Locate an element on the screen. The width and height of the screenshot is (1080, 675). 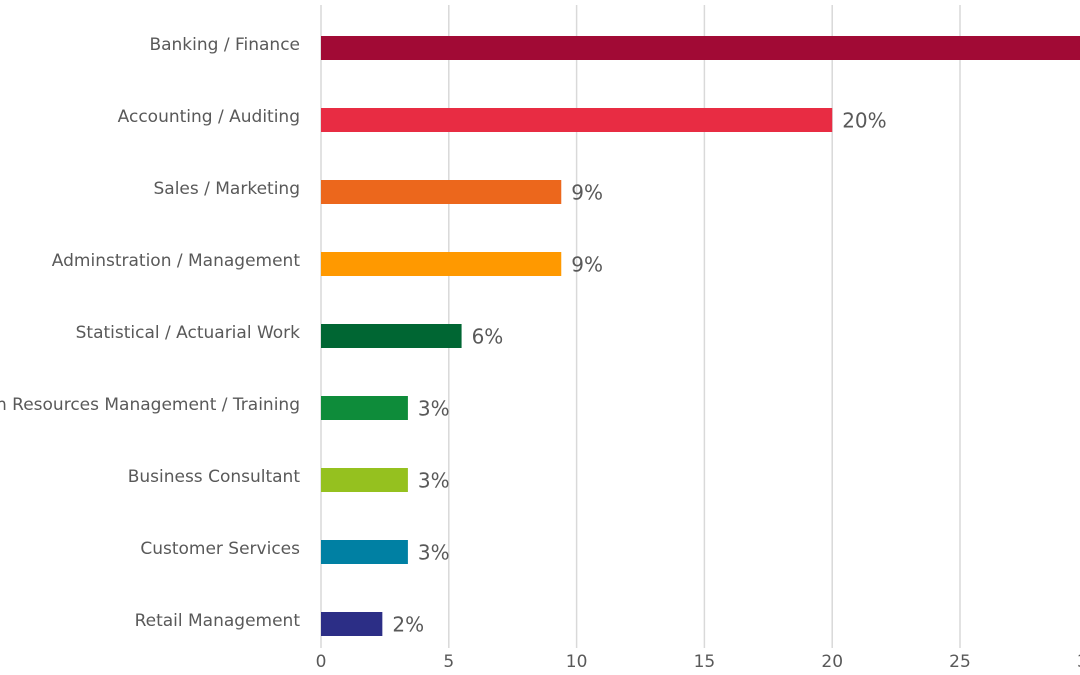
category-label: Banking / Finance is located at coordinates (224, 45).